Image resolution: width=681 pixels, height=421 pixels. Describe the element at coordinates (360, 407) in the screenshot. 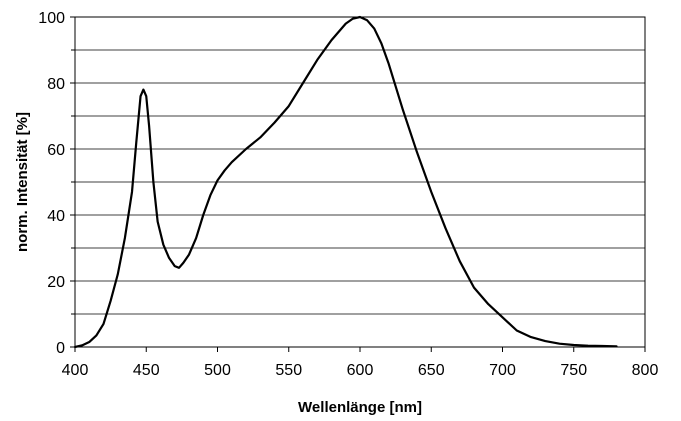

I see `x-axis-title: Wellenlänge [nm]` at that location.